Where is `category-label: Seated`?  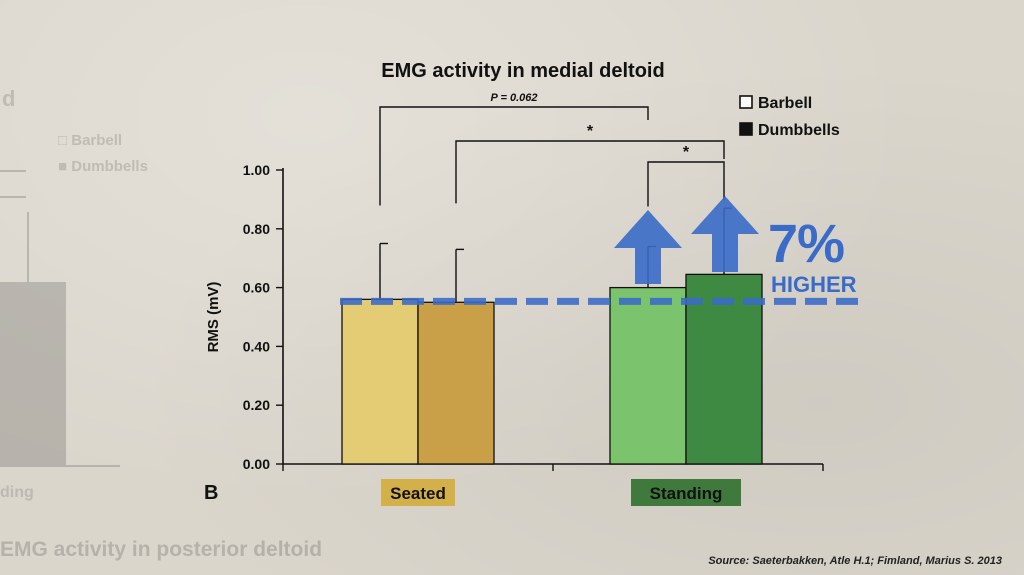 category-label: Seated is located at coordinates (418, 493).